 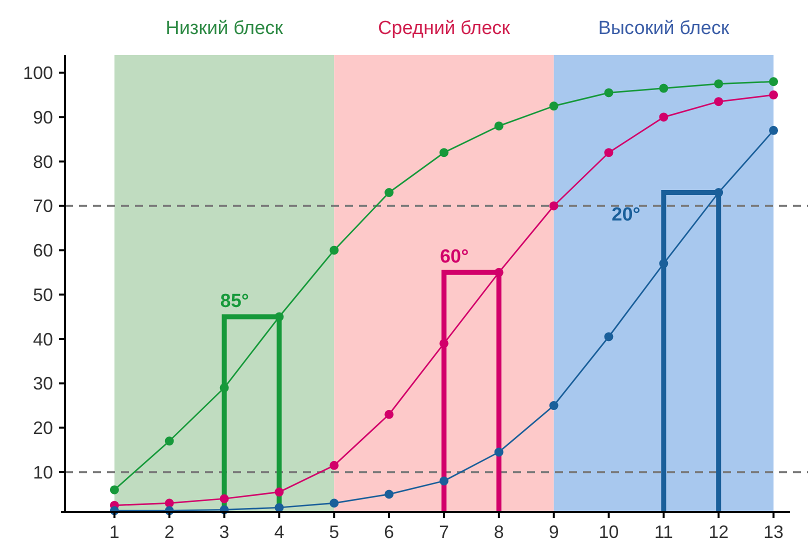 I want to click on annotation: 20°, so click(x=626, y=215).